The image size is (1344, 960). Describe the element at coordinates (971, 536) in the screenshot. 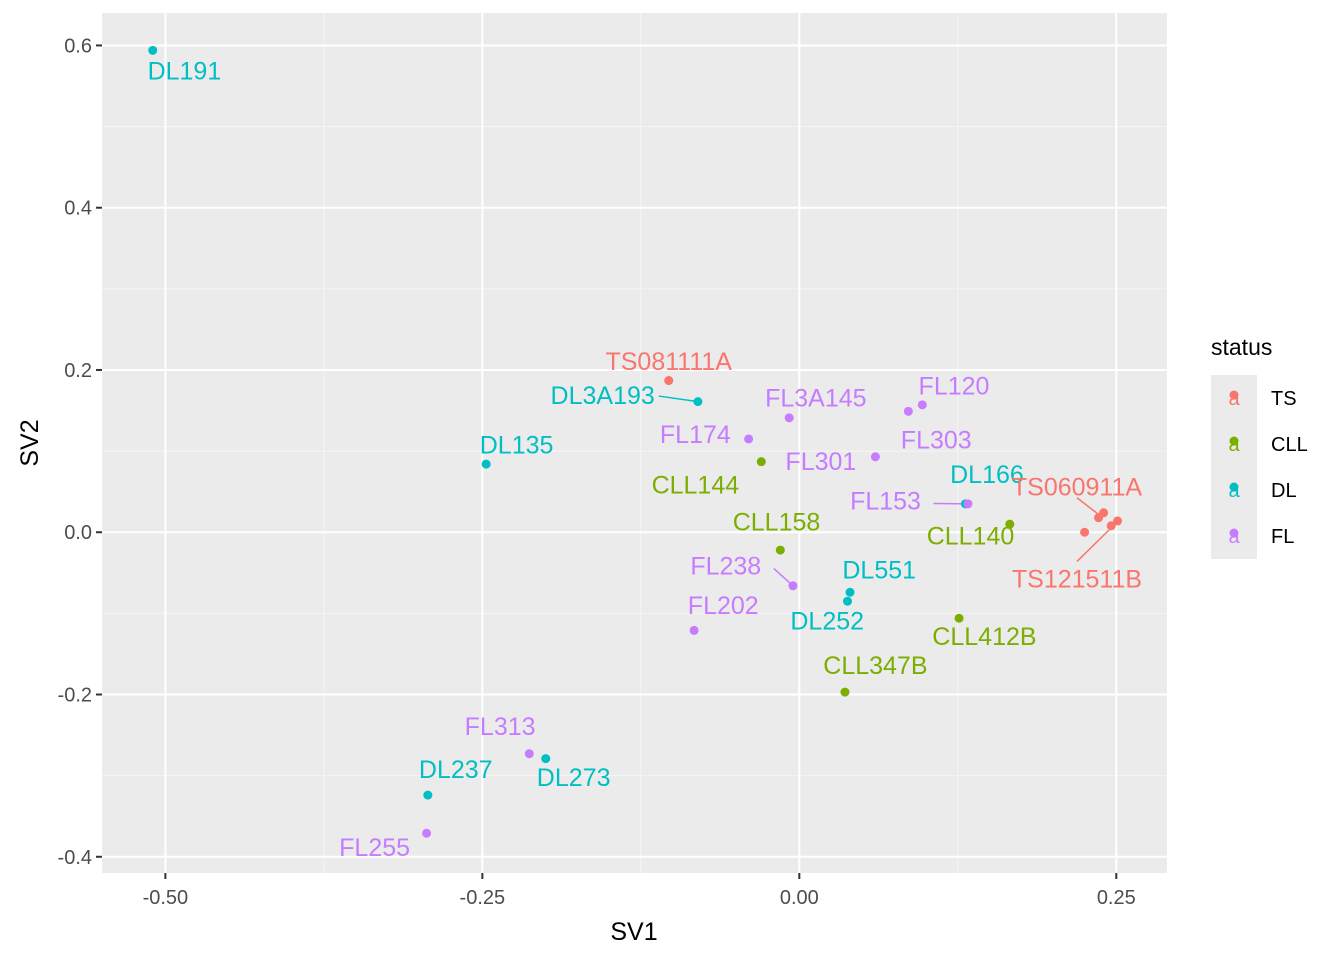

I see `point-label: CLL140` at that location.